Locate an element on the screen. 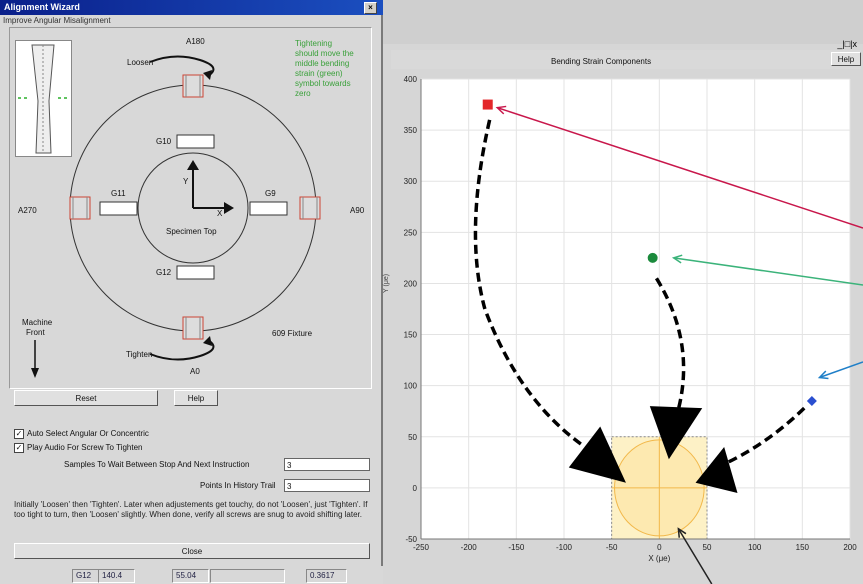 This screenshot has width=863, height=584. gauge-label-g11: G11 is located at coordinates (118, 193).